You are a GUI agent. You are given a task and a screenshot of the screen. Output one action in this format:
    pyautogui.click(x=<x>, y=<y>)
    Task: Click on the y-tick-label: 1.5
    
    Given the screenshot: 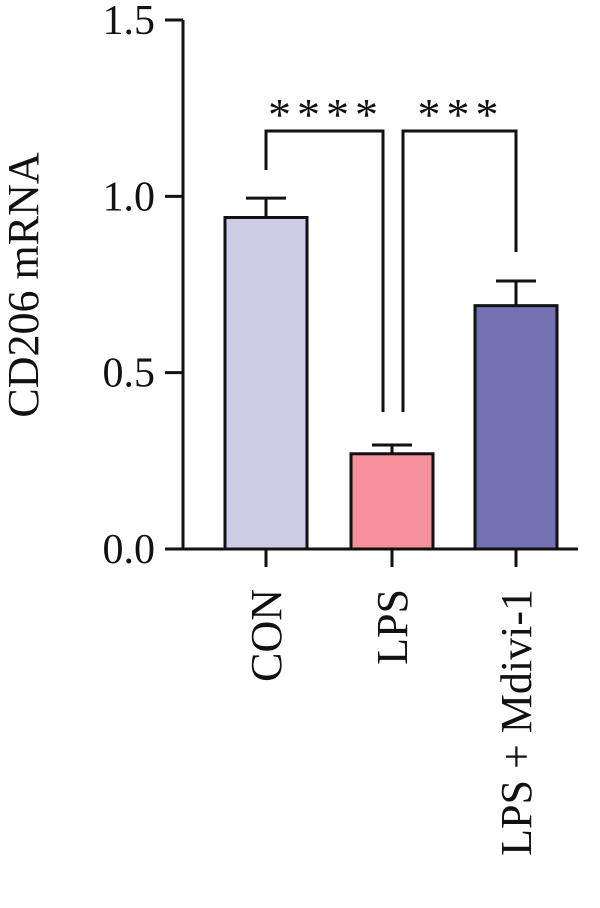 What is the action you would take?
    pyautogui.click(x=129, y=22)
    